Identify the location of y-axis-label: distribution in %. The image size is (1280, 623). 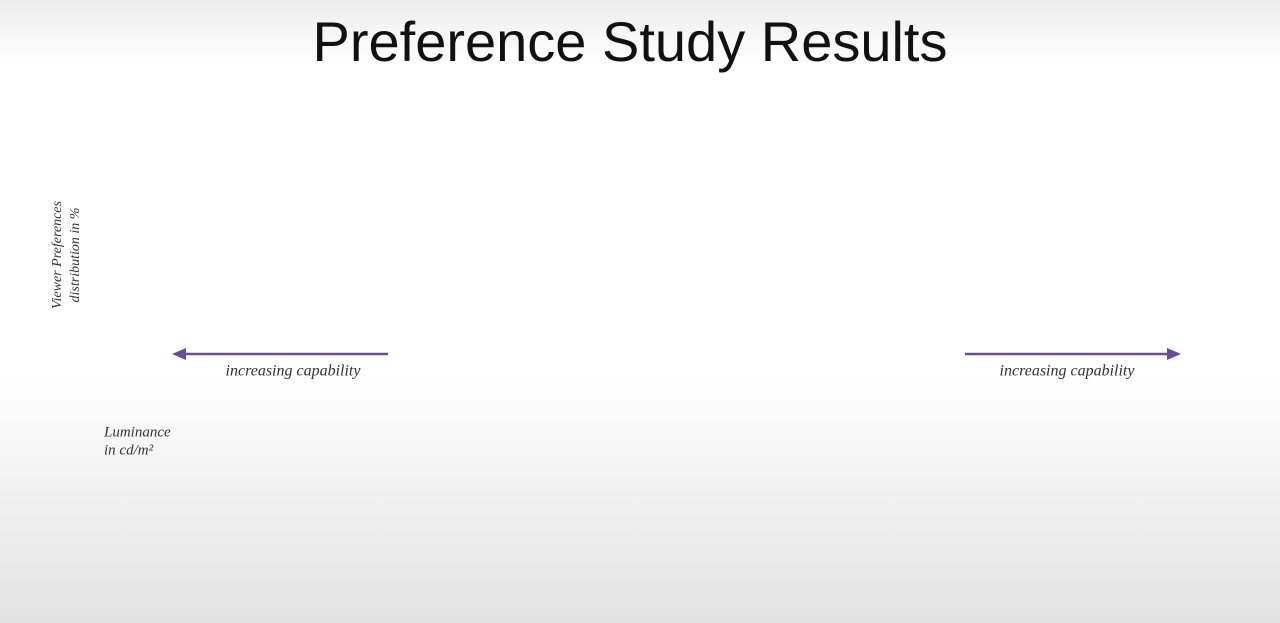
(75, 255).